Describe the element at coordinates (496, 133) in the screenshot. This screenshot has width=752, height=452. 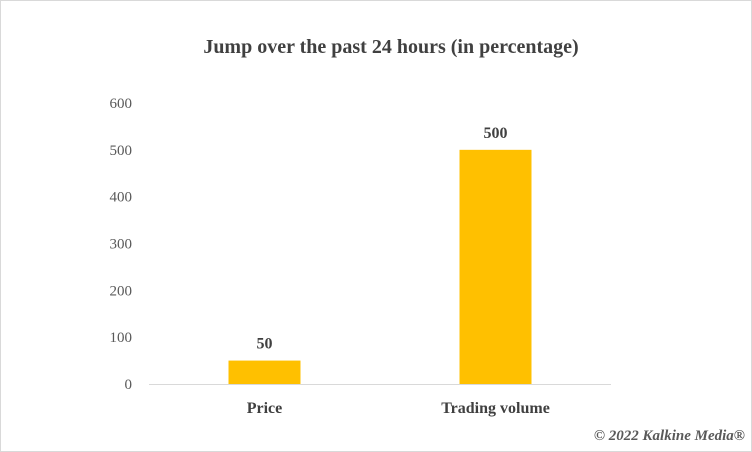
I see `data-label-1: 500` at that location.